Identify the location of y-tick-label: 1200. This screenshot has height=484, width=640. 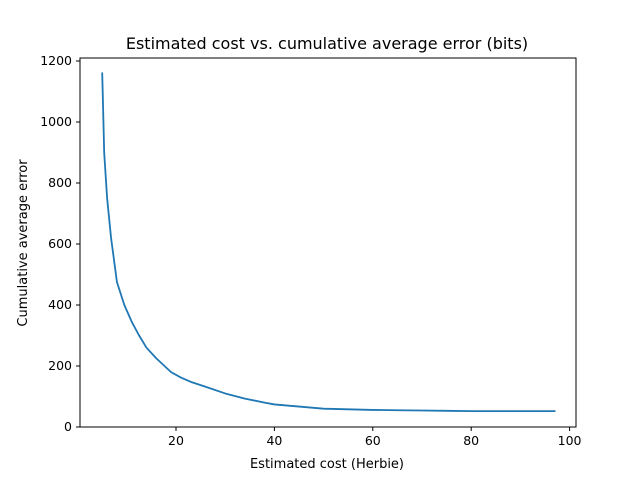
(56, 60).